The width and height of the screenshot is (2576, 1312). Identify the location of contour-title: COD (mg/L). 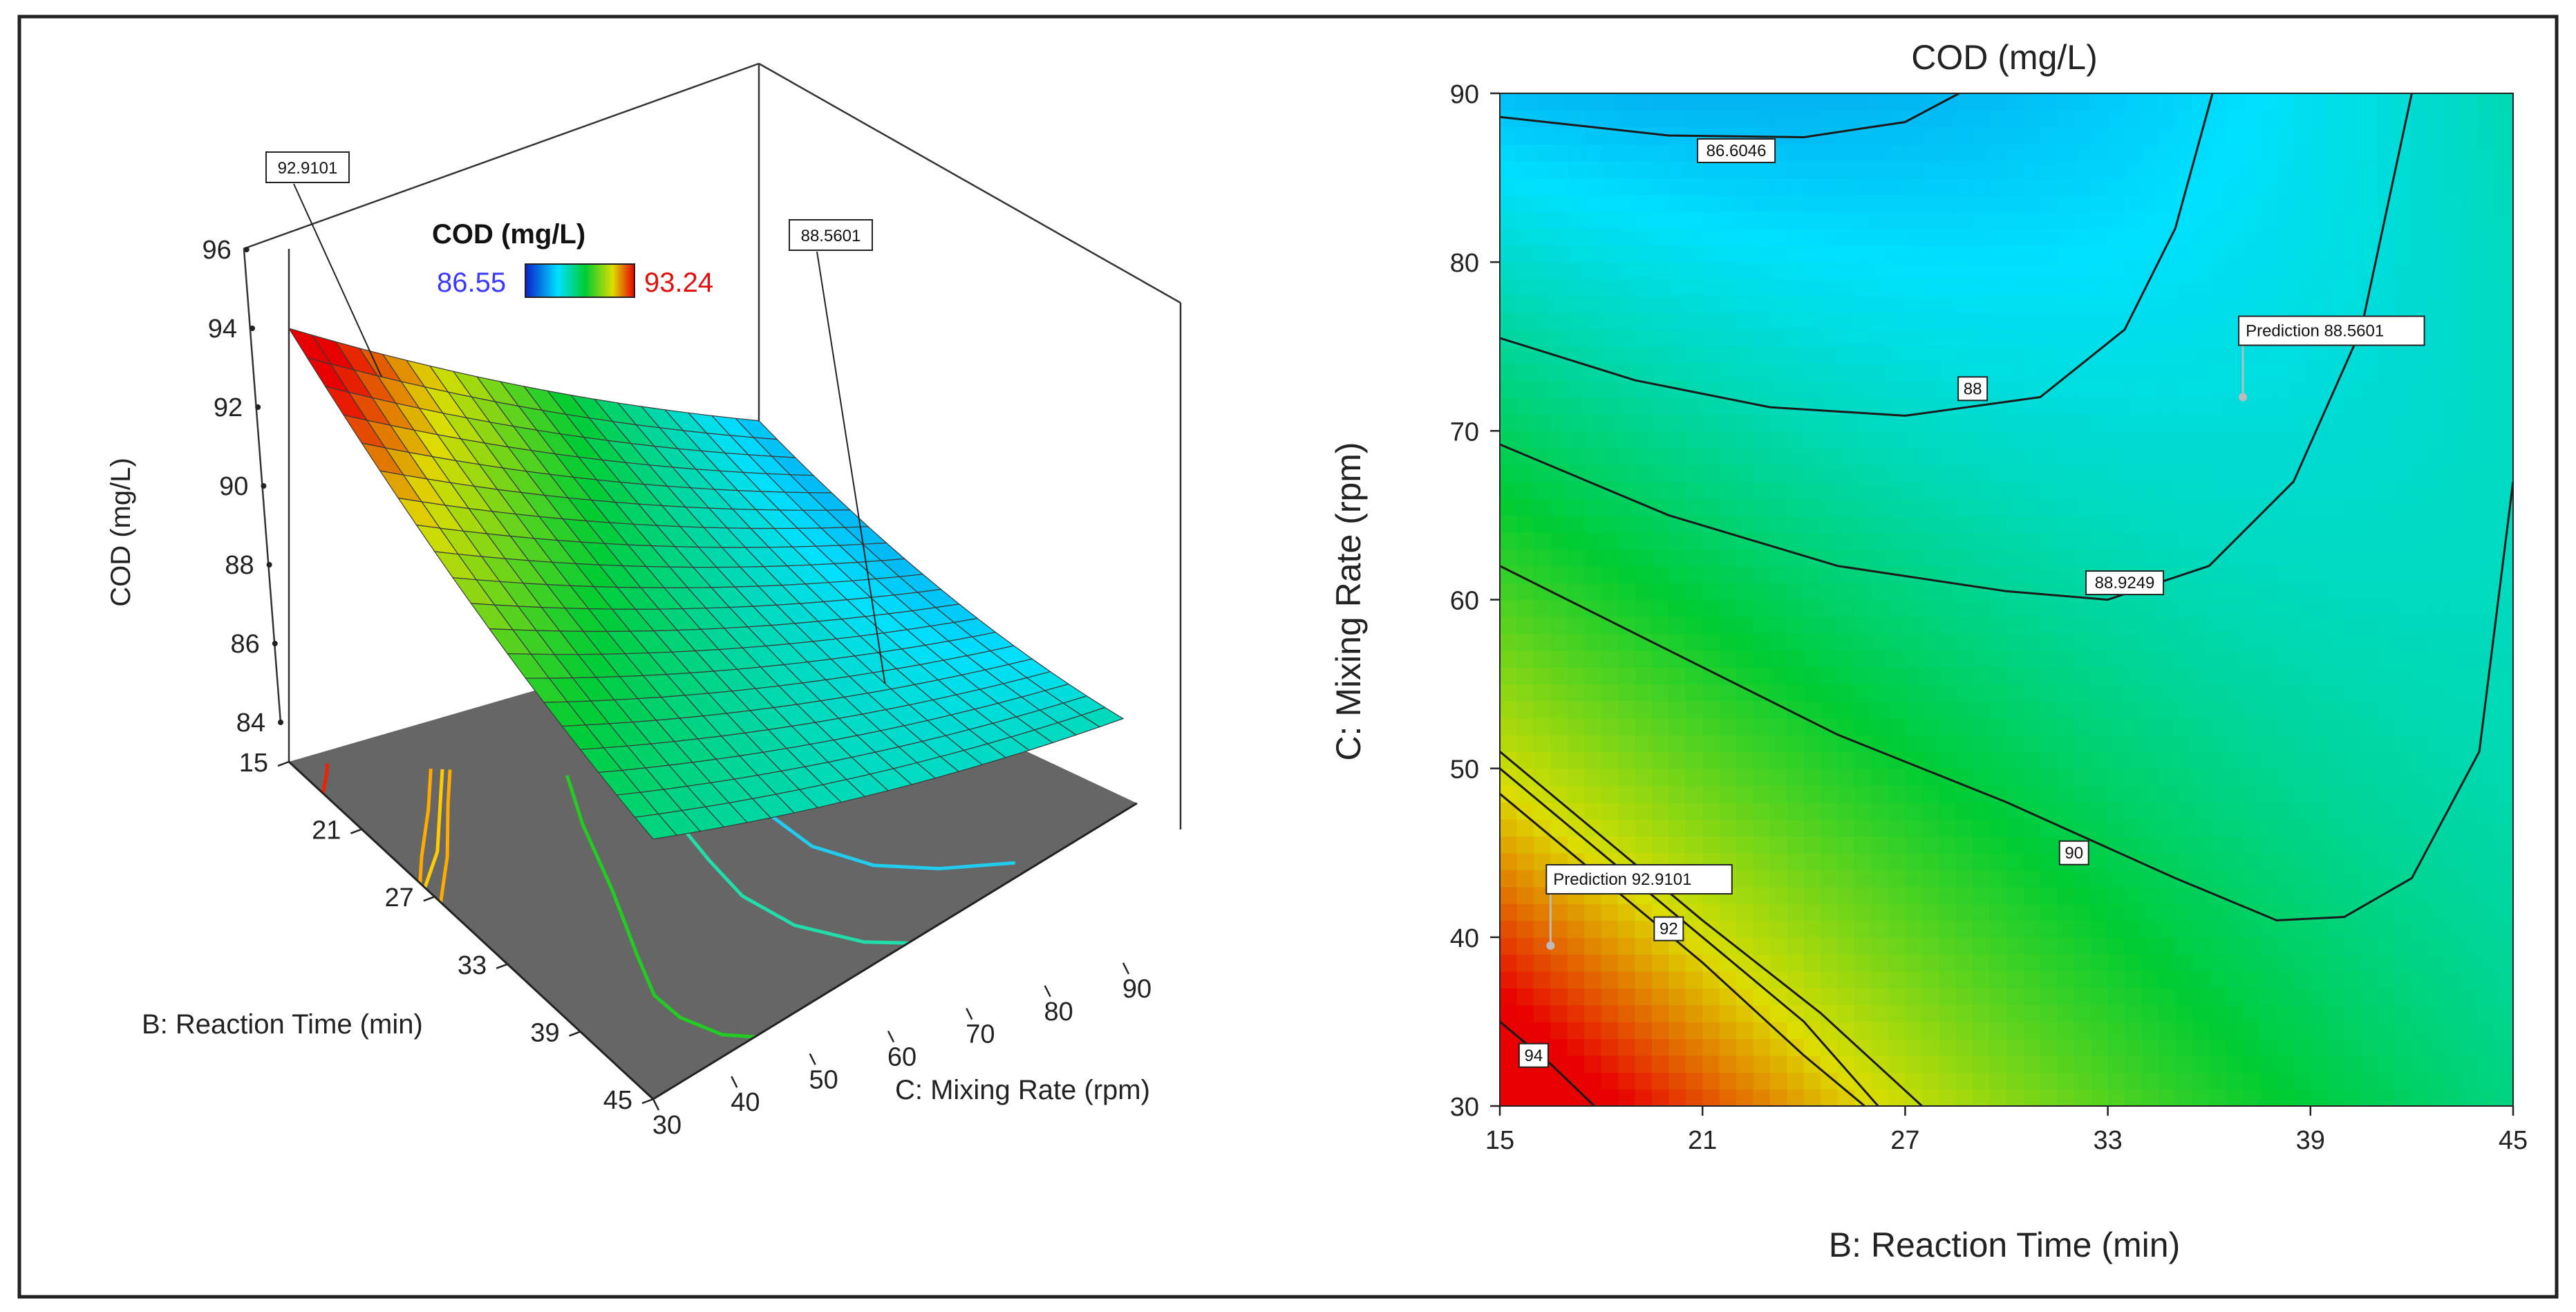
(2004, 57).